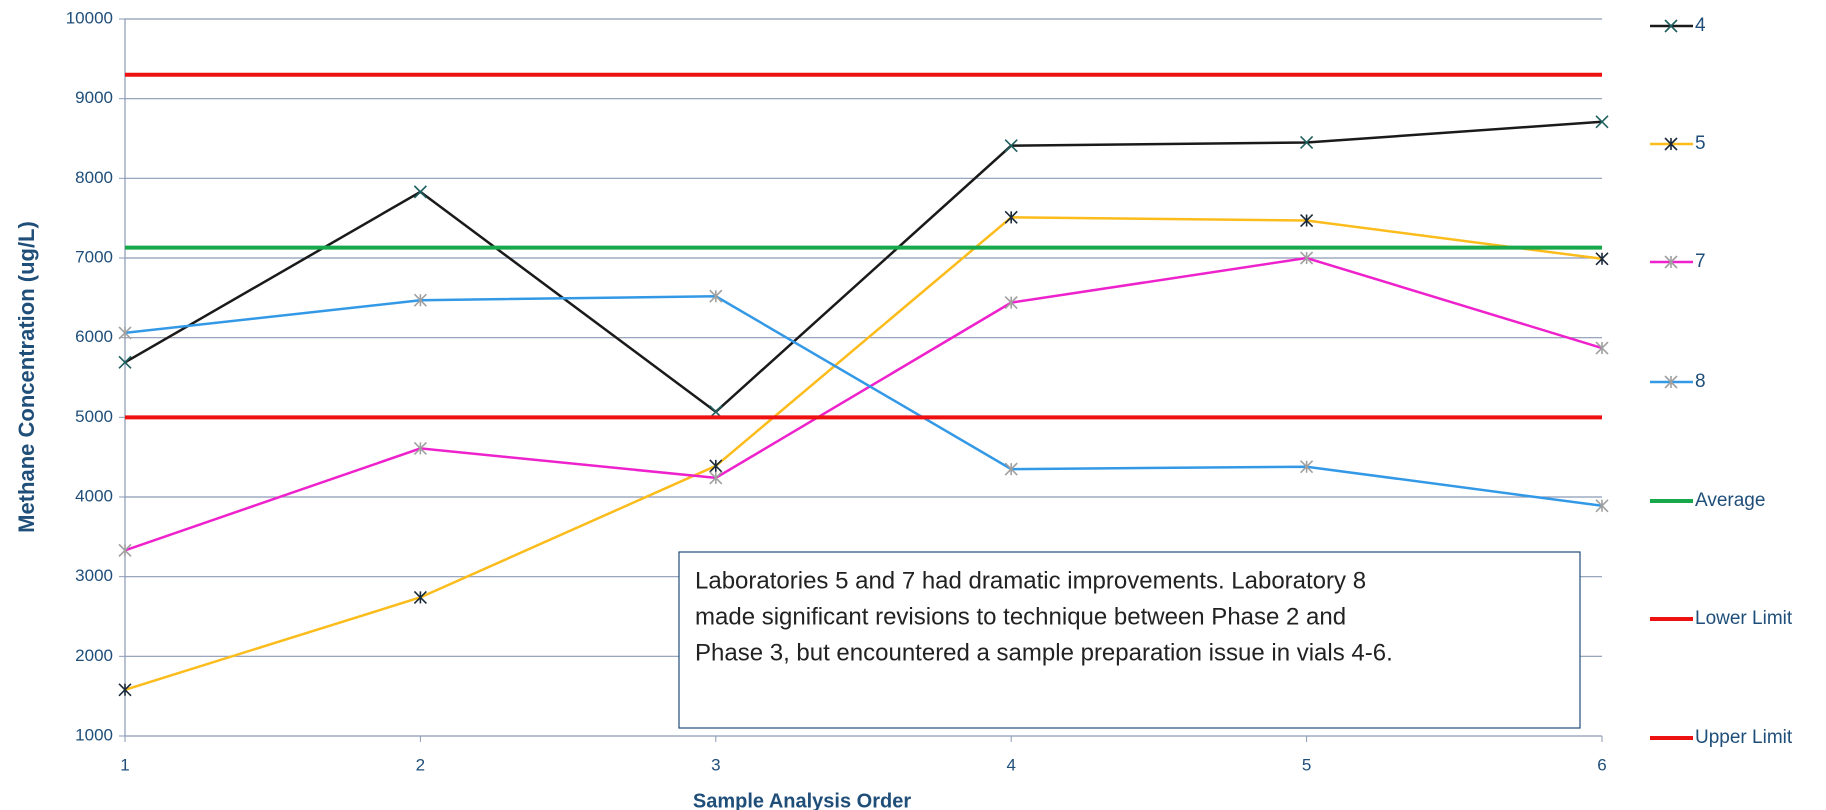 The width and height of the screenshot is (1826, 810). What do you see at coordinates (94, 97) in the screenshot?
I see `y-tick-label: 9000` at bounding box center [94, 97].